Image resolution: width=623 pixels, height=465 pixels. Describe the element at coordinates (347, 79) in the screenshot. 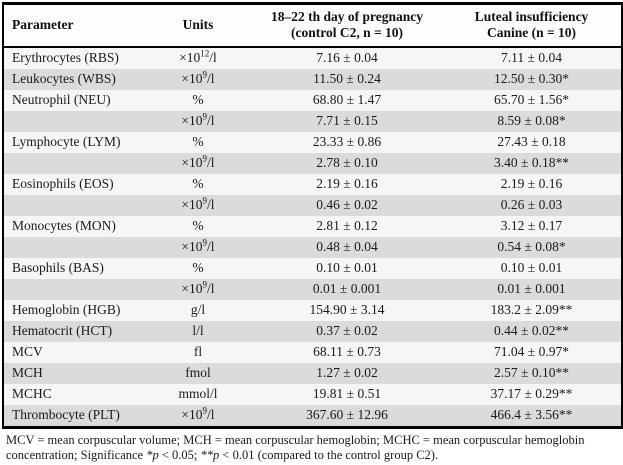

I see `cell-control-value: 11.50 ± 0.24` at that location.